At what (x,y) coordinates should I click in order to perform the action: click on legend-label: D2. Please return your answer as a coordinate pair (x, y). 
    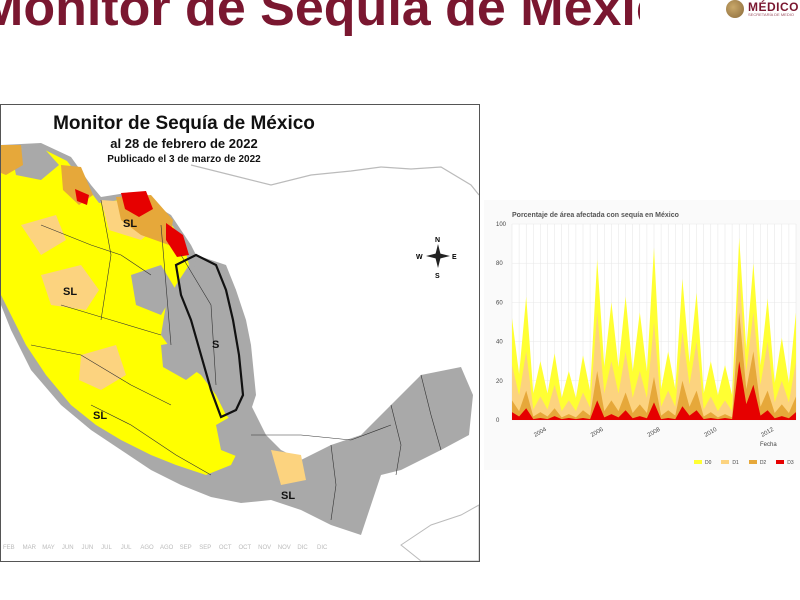
    Looking at the image, I should click on (763, 462).